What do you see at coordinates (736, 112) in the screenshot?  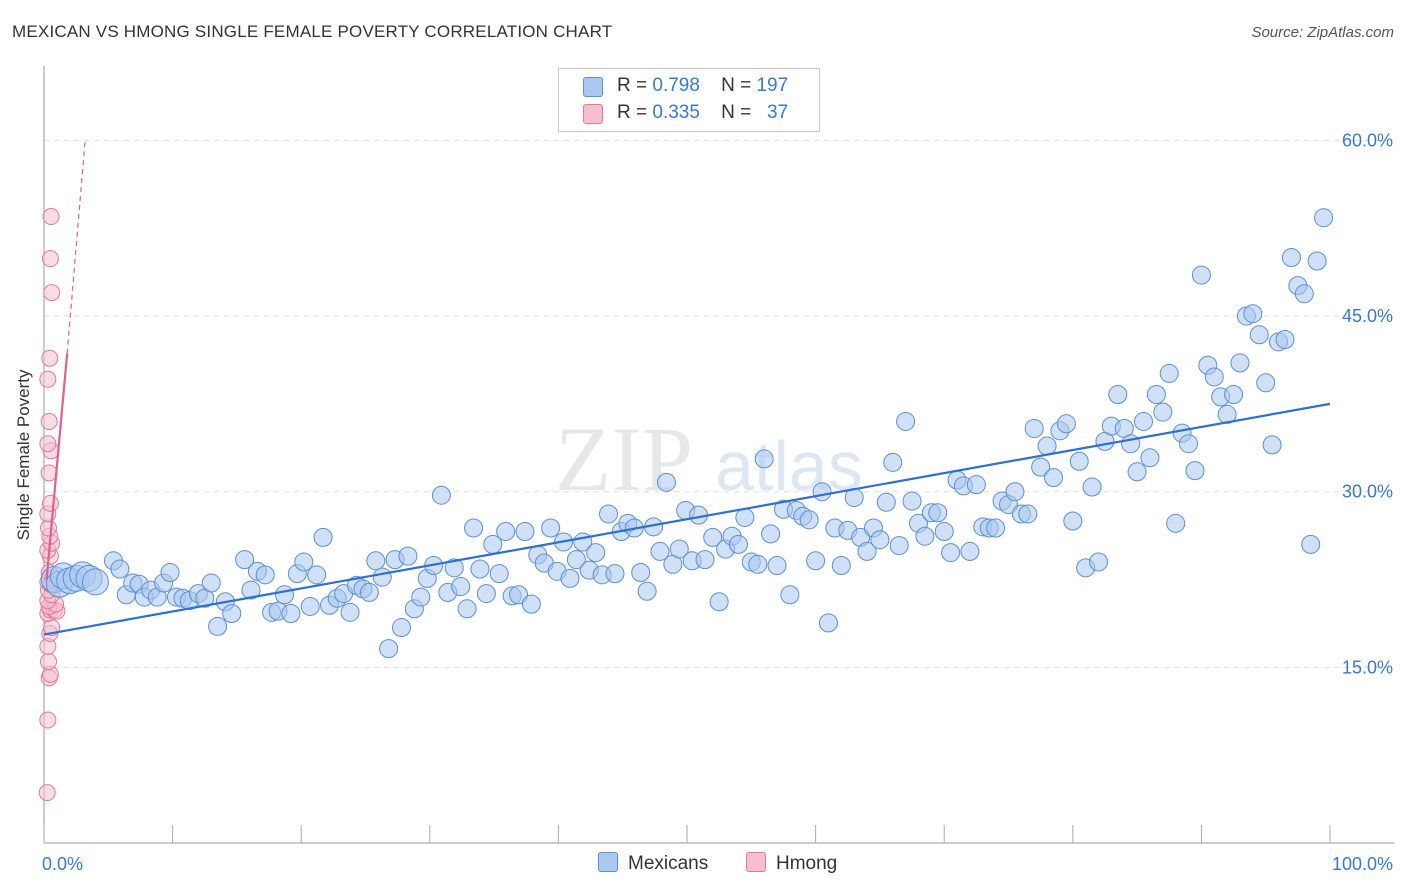 I see `n-label: N =` at bounding box center [736, 112].